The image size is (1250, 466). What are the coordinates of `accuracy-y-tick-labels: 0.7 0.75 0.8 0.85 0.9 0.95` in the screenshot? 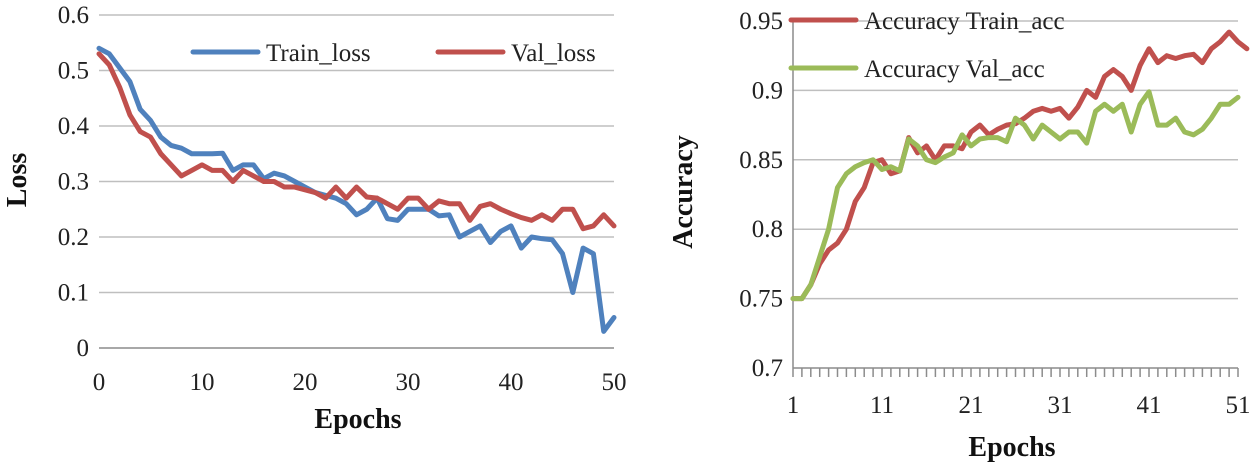 It's located at (761, 195).